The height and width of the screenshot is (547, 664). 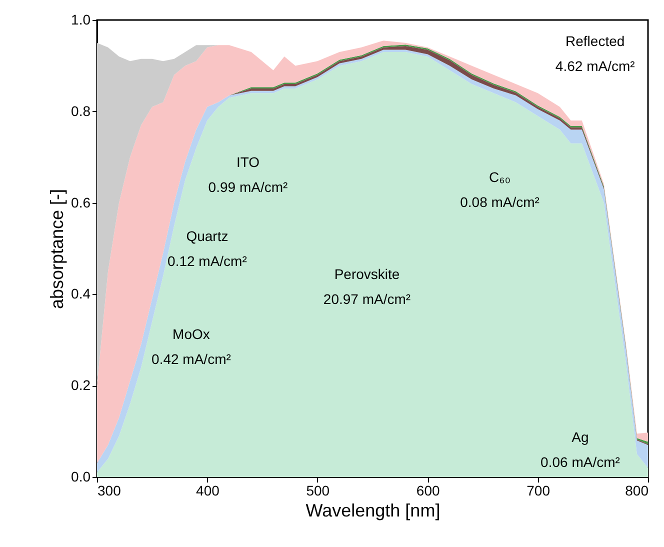 What do you see at coordinates (500, 189) in the screenshot?
I see `annotation: C₆₀ 0.08 mA/cm²` at bounding box center [500, 189].